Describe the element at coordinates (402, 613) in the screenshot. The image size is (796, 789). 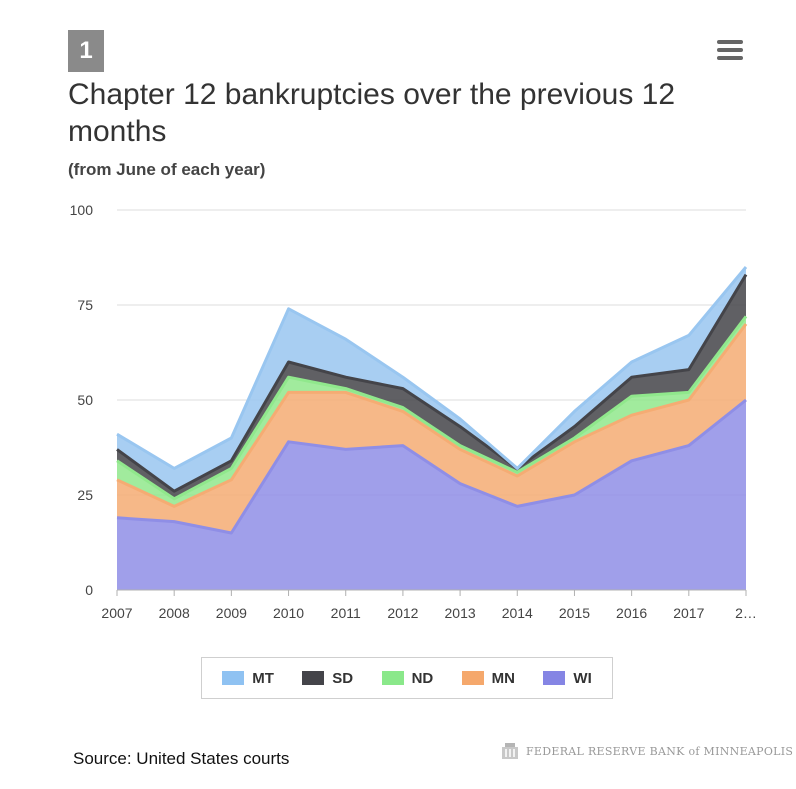
I see `x-tick-label-5: 2012` at that location.